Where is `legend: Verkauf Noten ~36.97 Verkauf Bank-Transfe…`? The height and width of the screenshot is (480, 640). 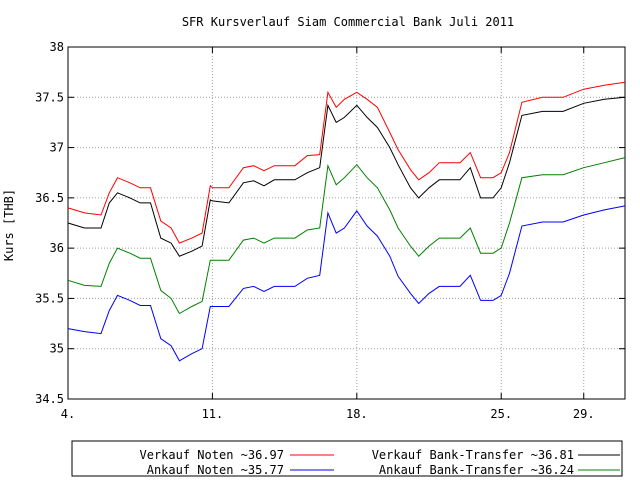
legend: Verkauf Noten ~36.97 Verkauf Bank-Transfe… is located at coordinates (347, 458).